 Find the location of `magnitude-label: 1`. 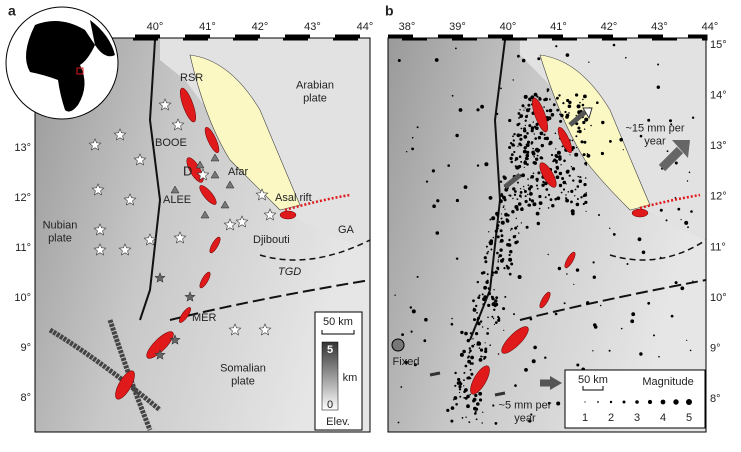

magnitude-label: 1 is located at coordinates (585, 418).